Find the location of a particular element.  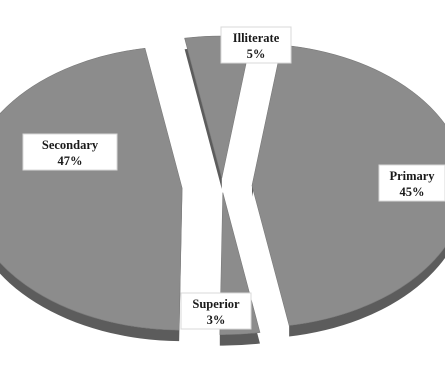

data-label-secondary: Secondary 47% is located at coordinates (70, 152).